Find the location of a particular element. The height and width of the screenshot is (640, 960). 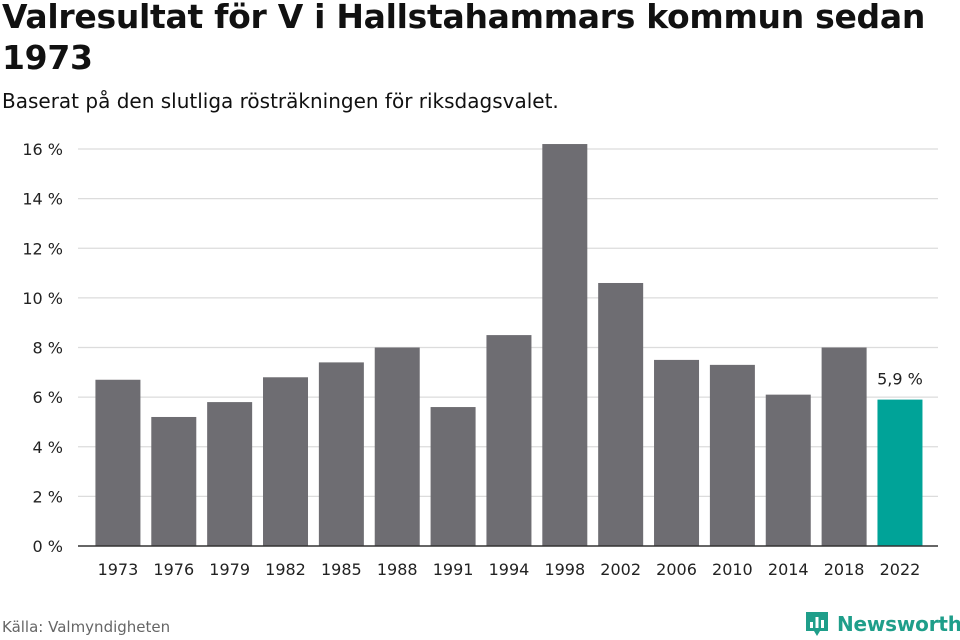

x-tick-label: 1991 is located at coordinates (453, 569).